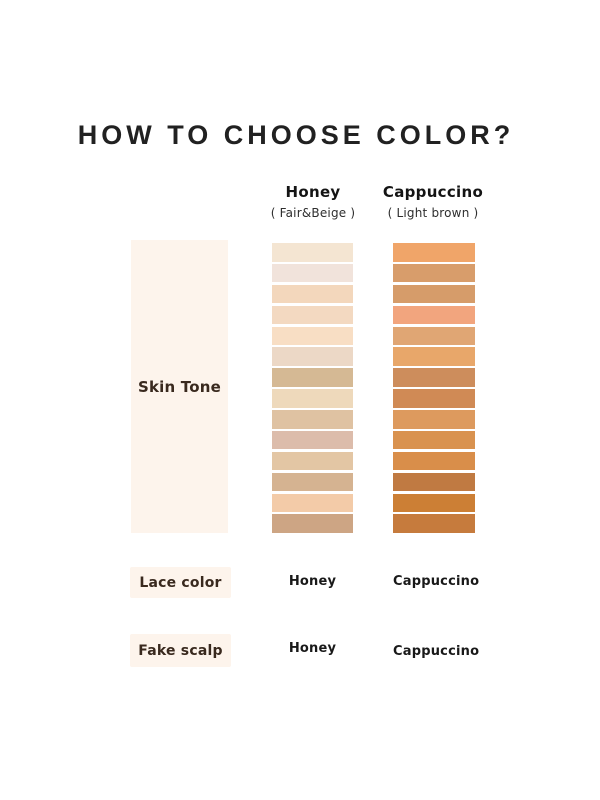 The height and width of the screenshot is (800, 600). Describe the element at coordinates (436, 581) in the screenshot. I see `lace-color-cappuccino-value: Cappuccino` at that location.